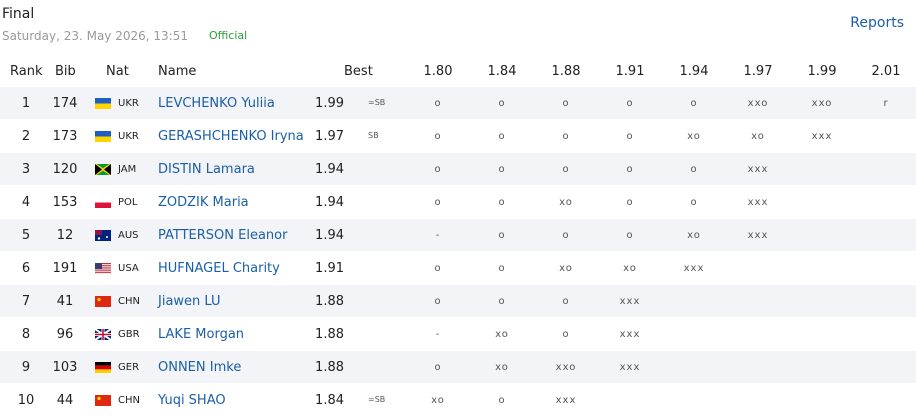  What do you see at coordinates (200, 367) in the screenshot?
I see `athlete-name: ONNEN Imke` at bounding box center [200, 367].